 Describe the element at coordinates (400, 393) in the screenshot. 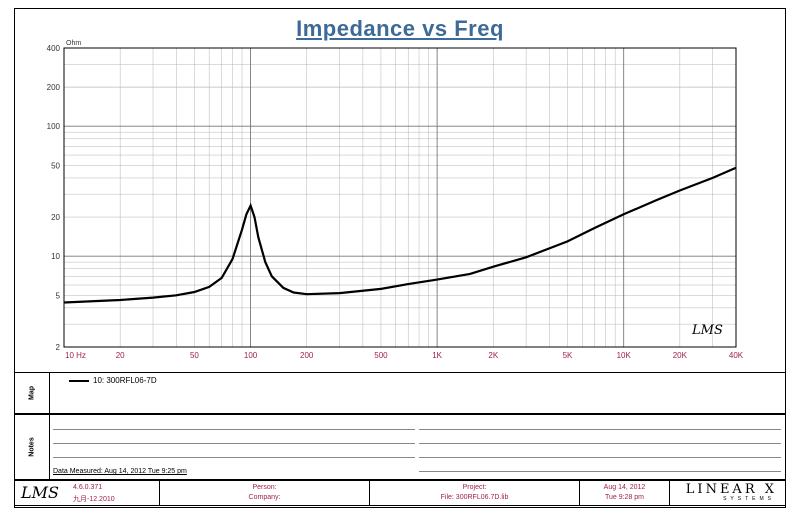

I see `map-panel: Map 10: 300RFL06-7D` at that location.